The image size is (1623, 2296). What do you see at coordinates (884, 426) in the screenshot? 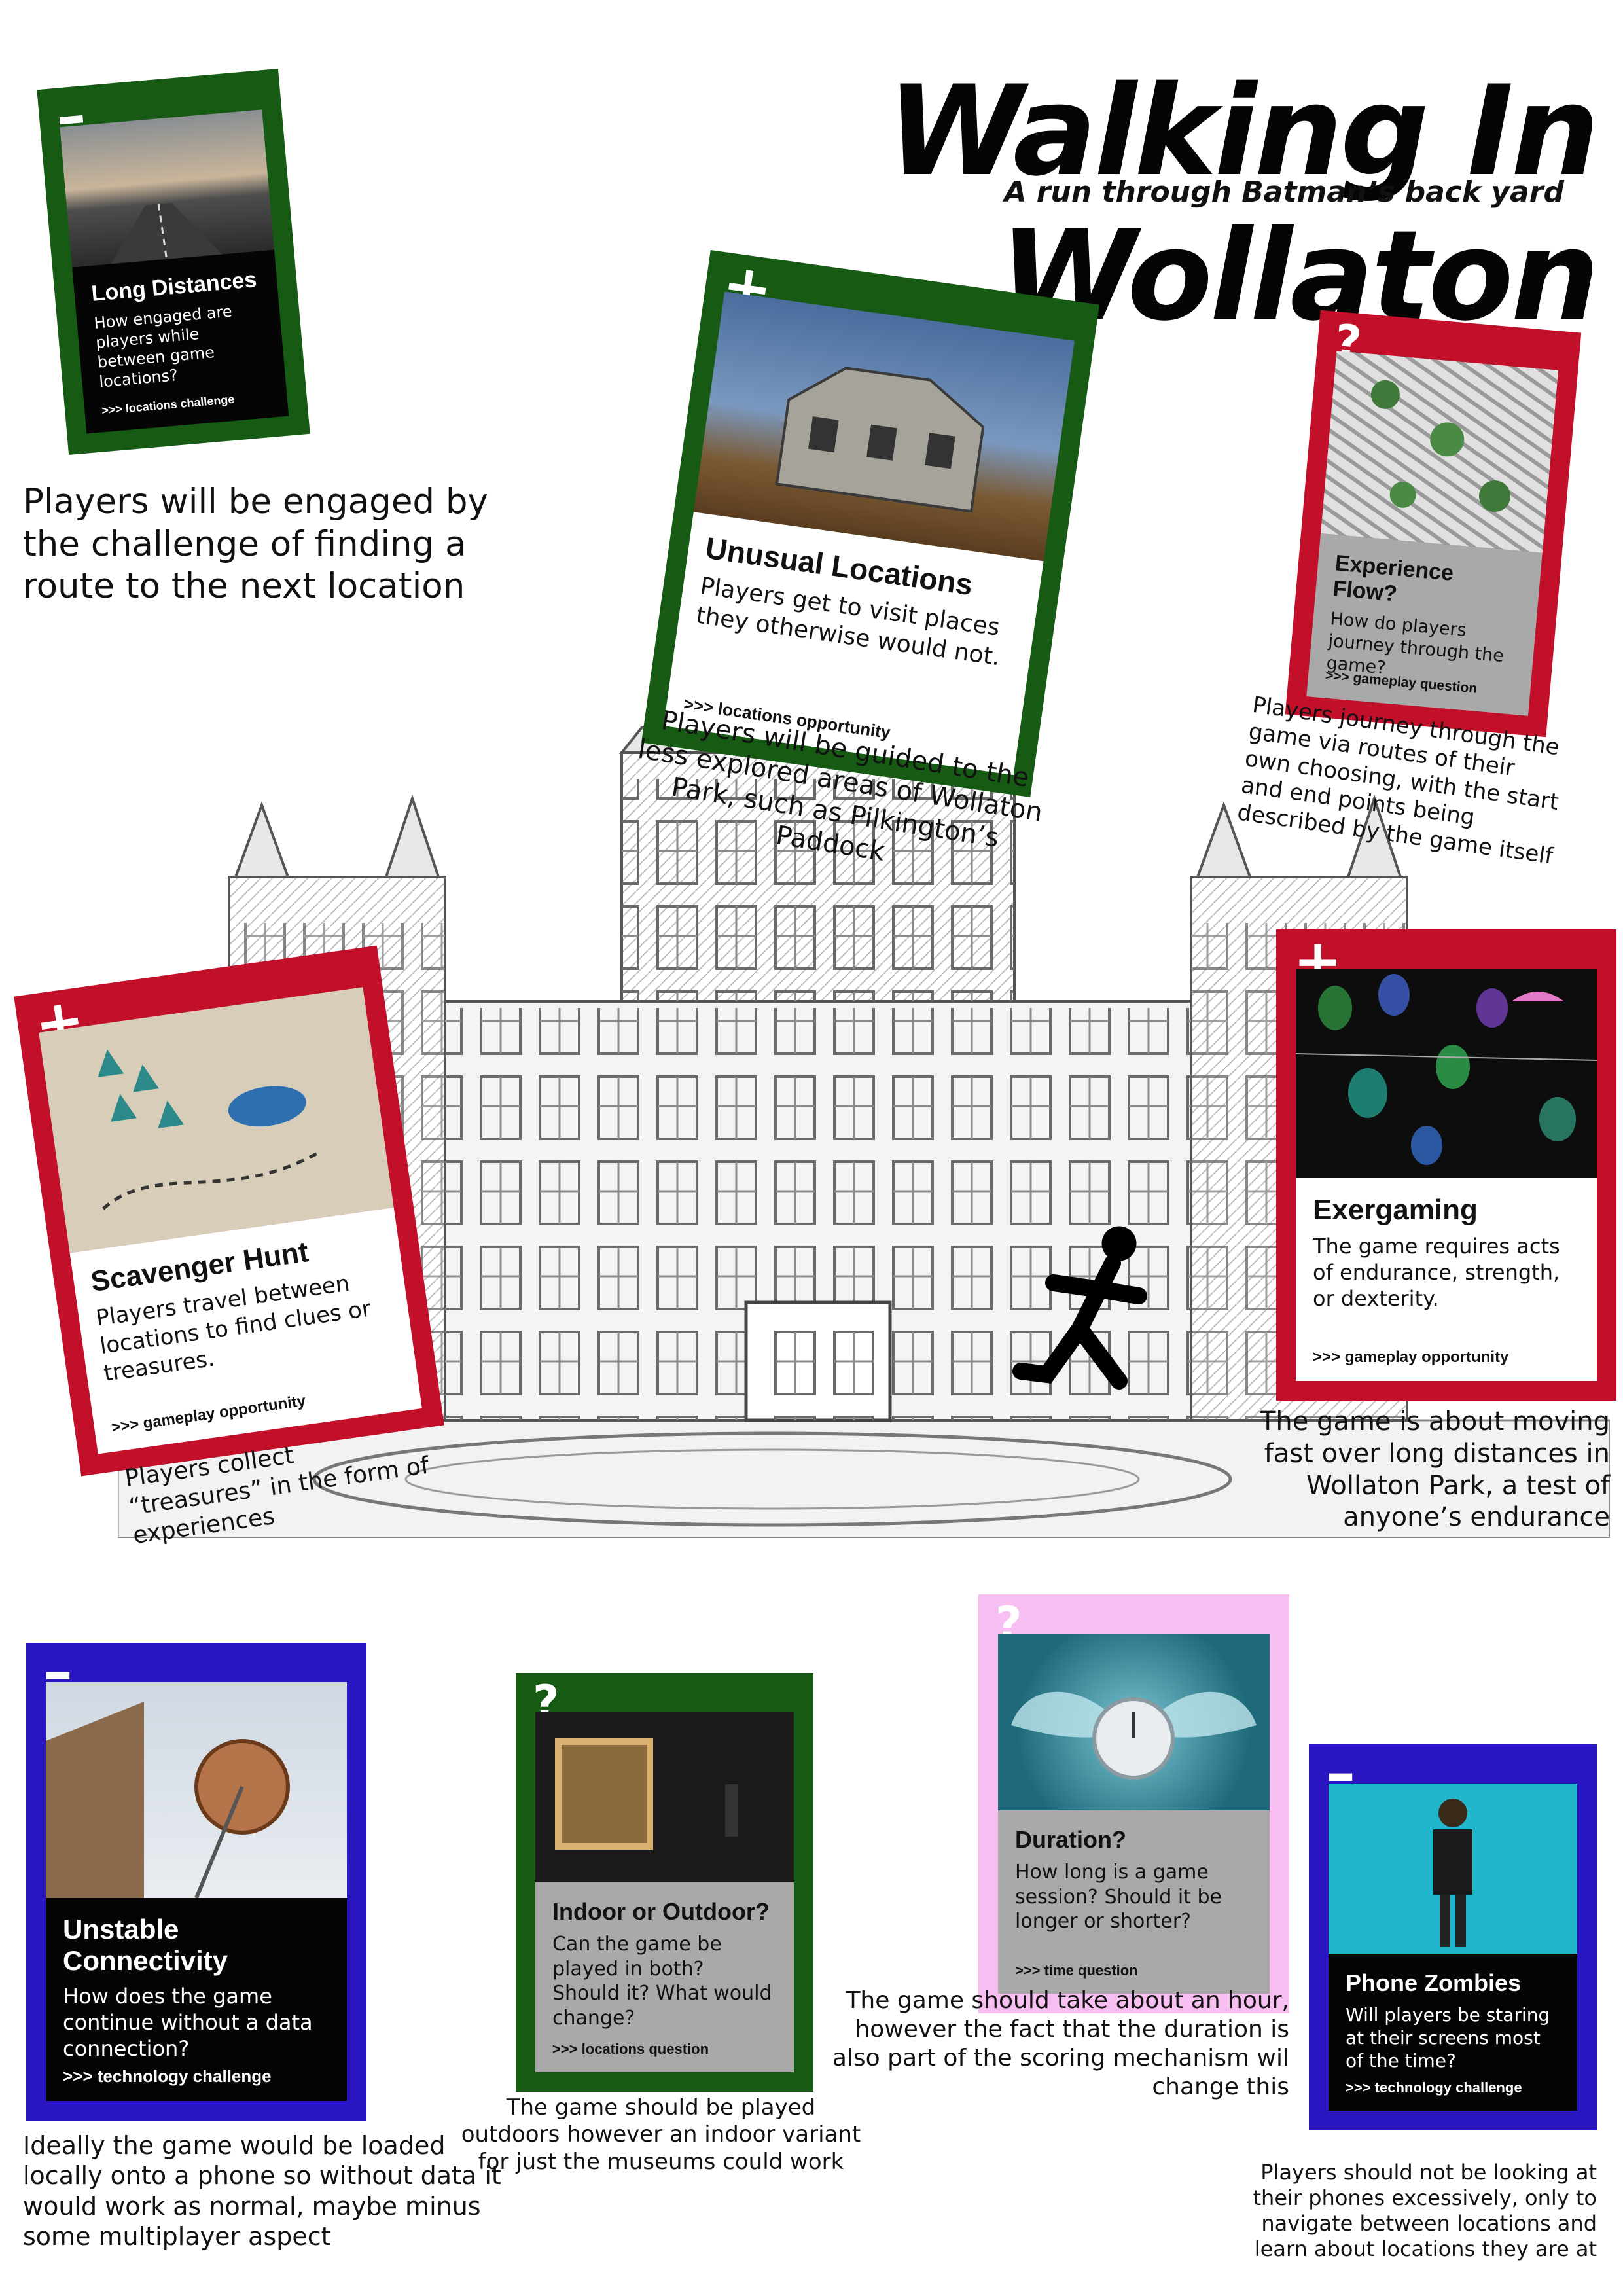
I see `card-image-old-house` at bounding box center [884, 426].